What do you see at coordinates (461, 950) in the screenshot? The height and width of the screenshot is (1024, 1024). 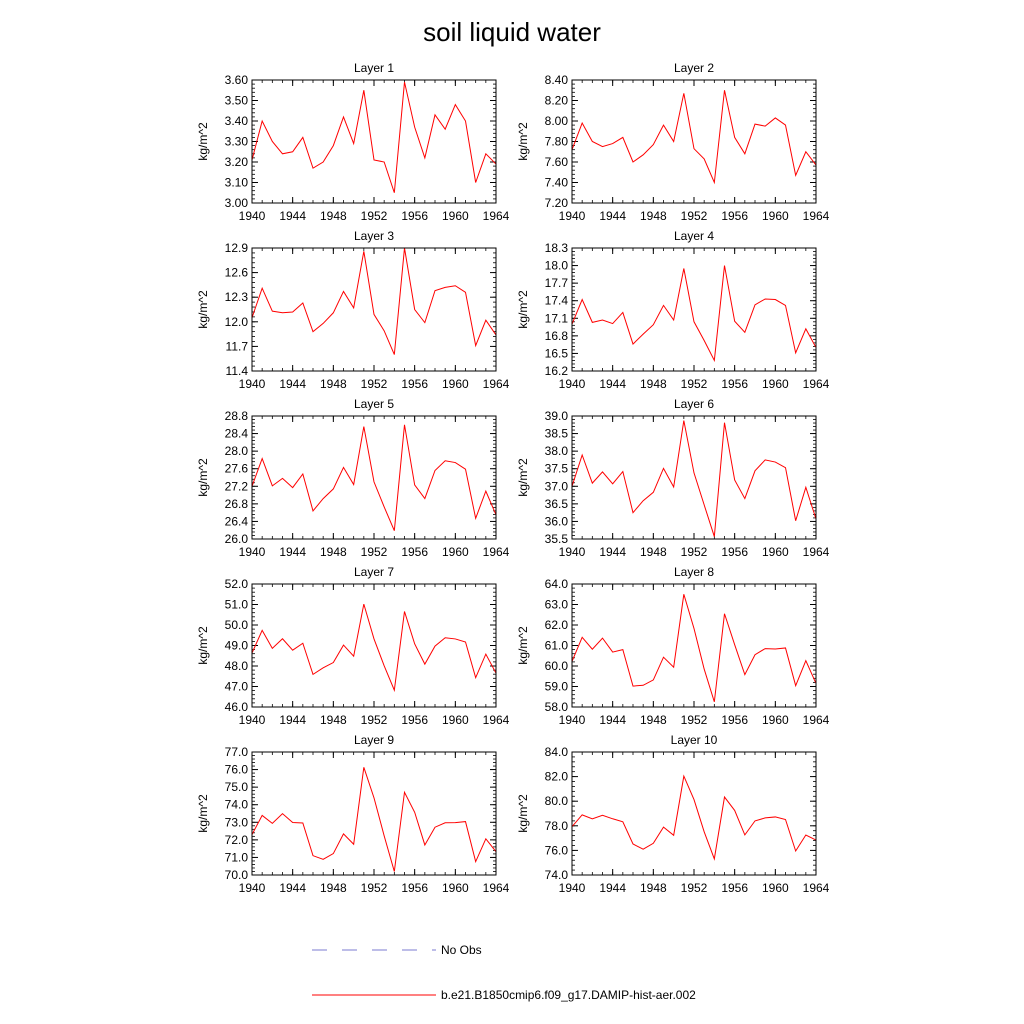 I see `legend-obs-label: No Obs` at bounding box center [461, 950].